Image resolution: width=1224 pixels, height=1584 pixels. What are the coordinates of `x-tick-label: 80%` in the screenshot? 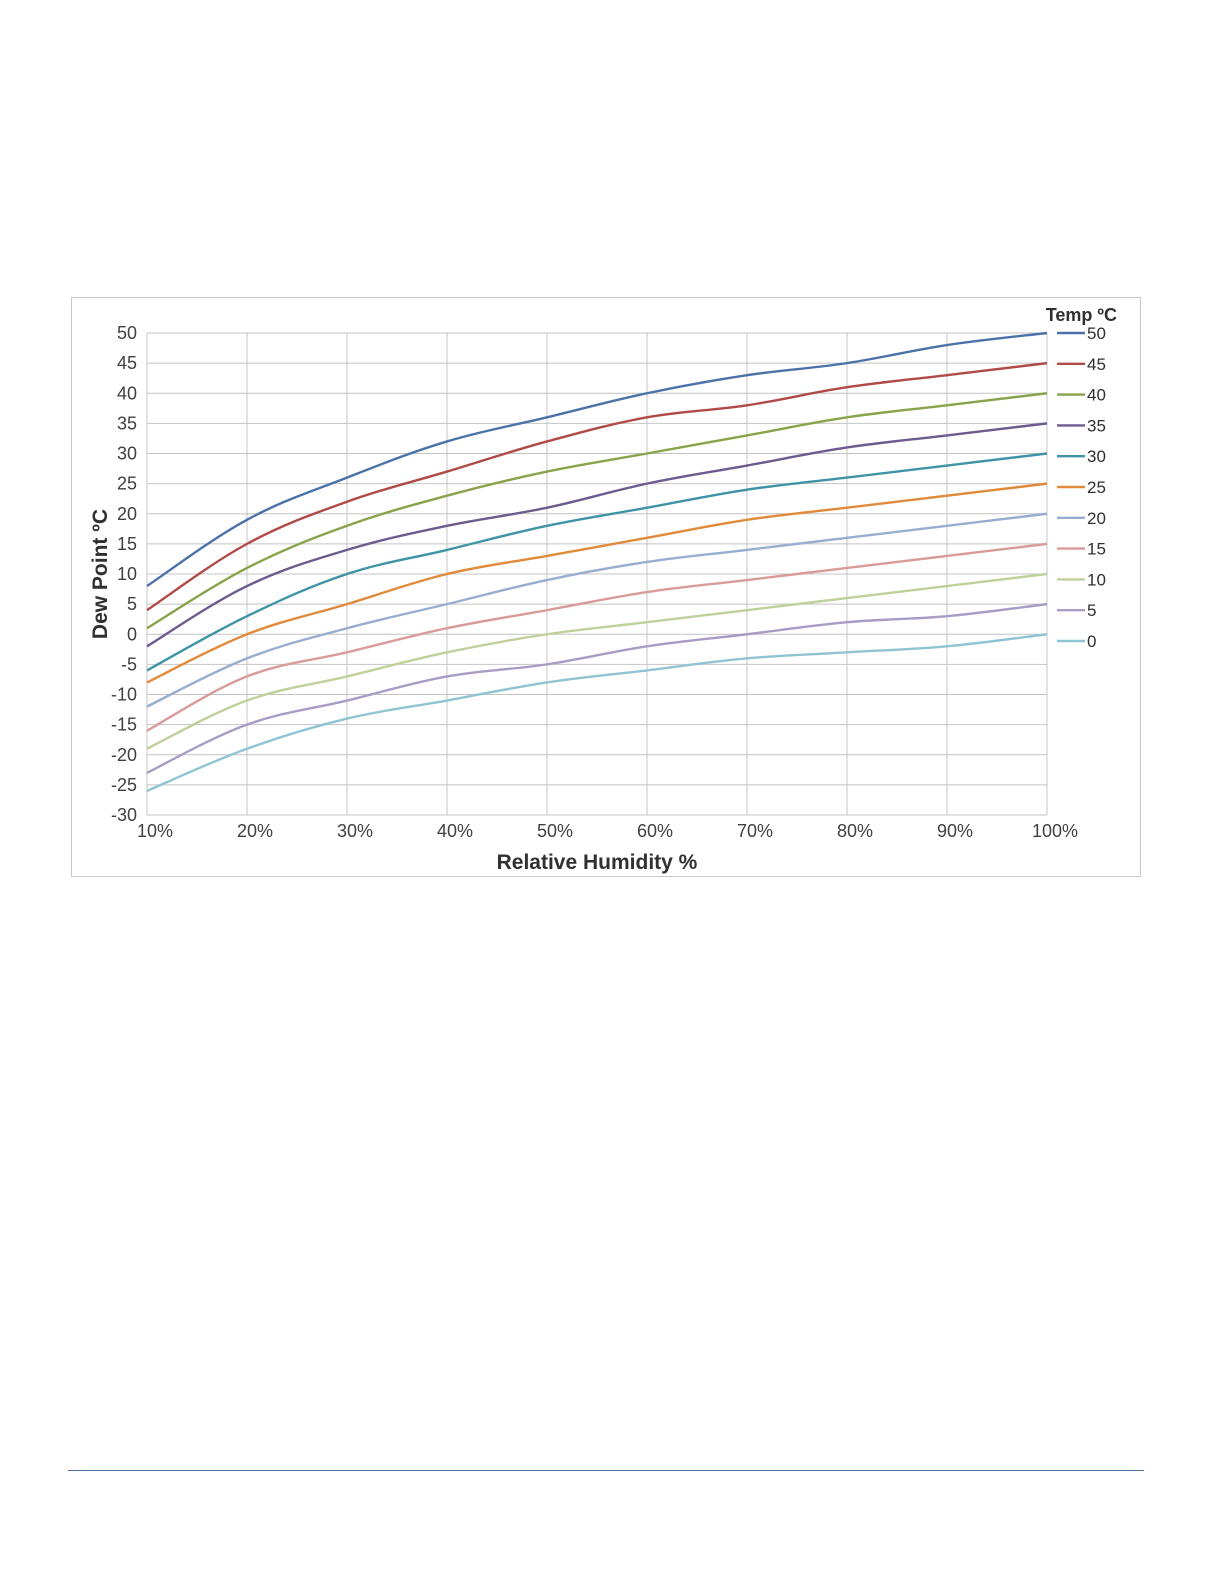 It's located at (855, 831).